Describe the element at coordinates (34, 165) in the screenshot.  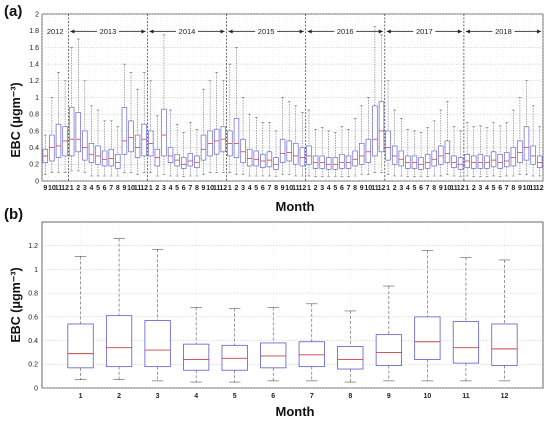
I see `panel-a-y-tick-label: 0.2` at that location.